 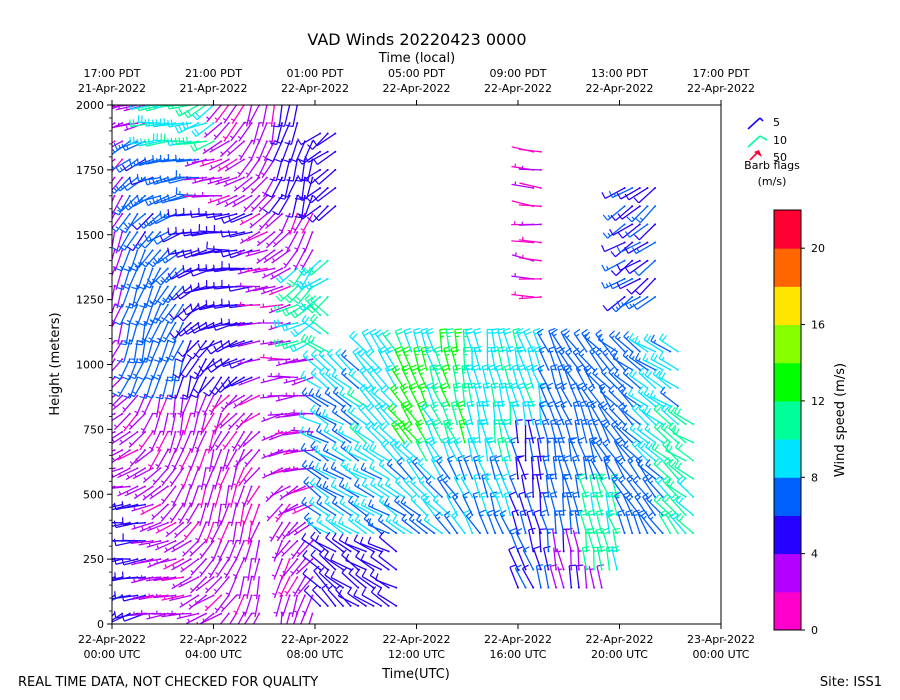 I want to click on colorbar-tick-label: 16, so click(x=818, y=325).